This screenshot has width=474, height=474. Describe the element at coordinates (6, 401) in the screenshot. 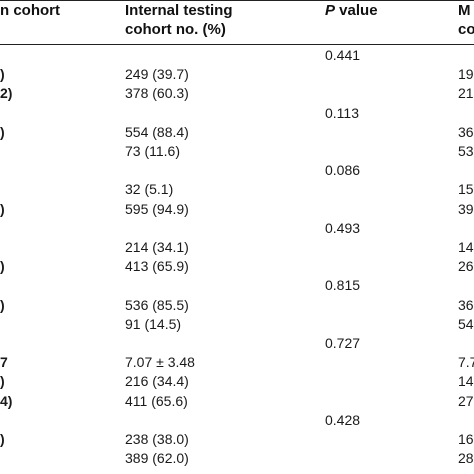

I see `table-cell-r18-c0: 4)` at that location.